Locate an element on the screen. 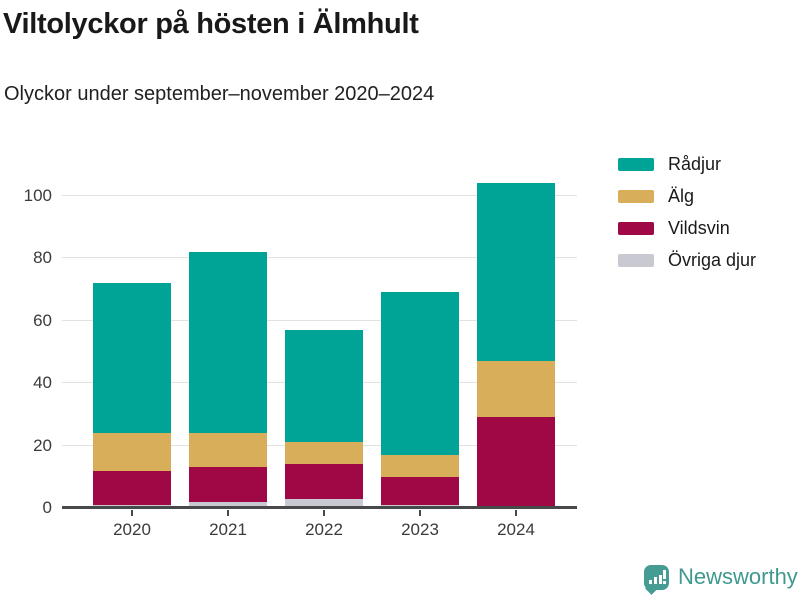 The height and width of the screenshot is (600, 800). legend-label: Övriga djur is located at coordinates (712, 259).